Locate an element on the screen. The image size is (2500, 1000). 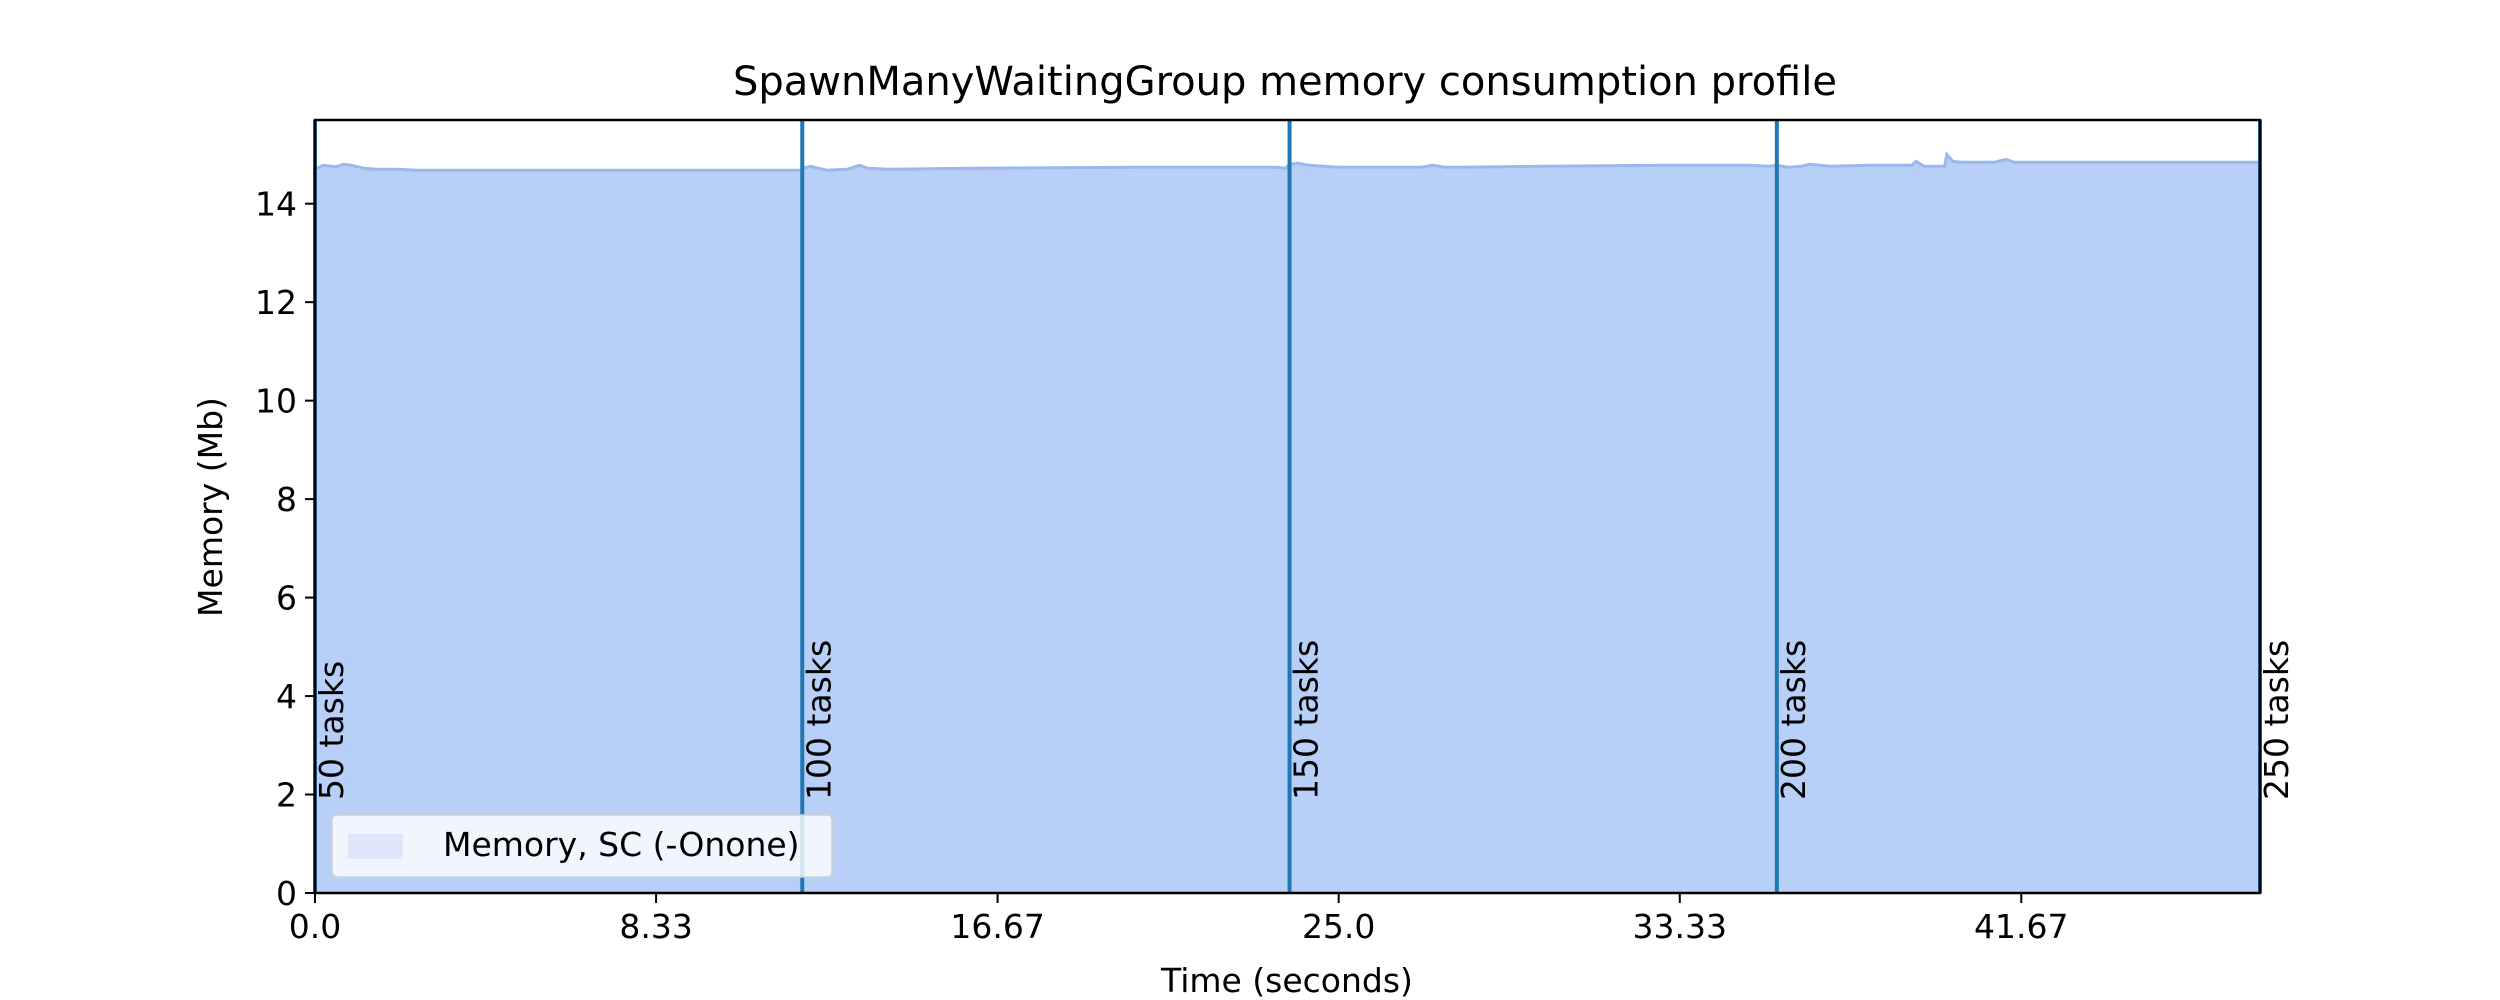
y-tick-label: 8 is located at coordinates (286, 499).